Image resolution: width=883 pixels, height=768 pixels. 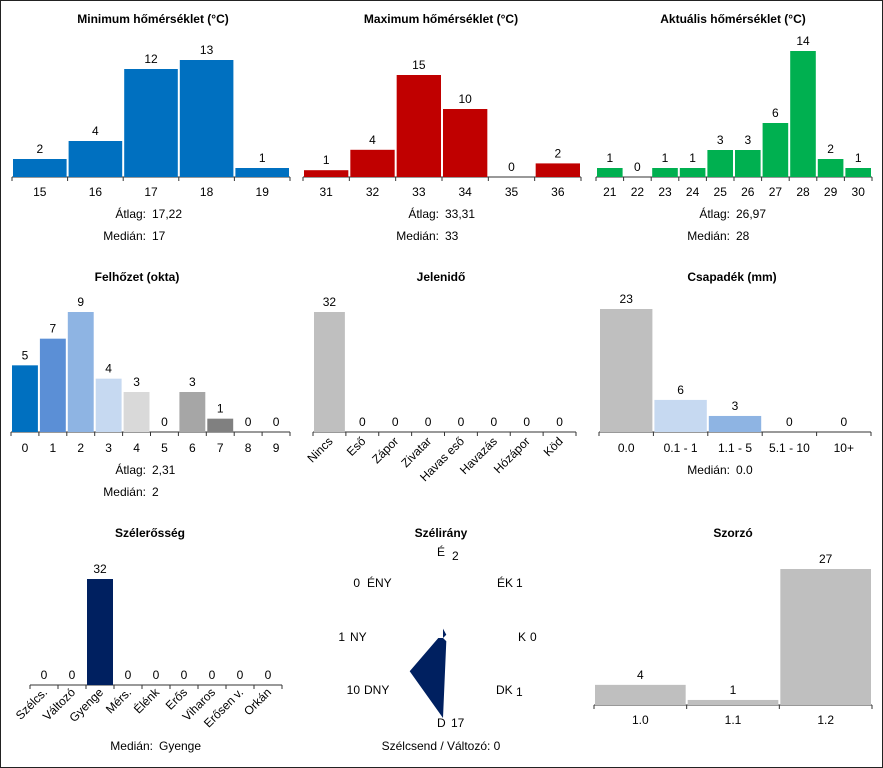 I want to click on category-label: 29, so click(x=831, y=192).